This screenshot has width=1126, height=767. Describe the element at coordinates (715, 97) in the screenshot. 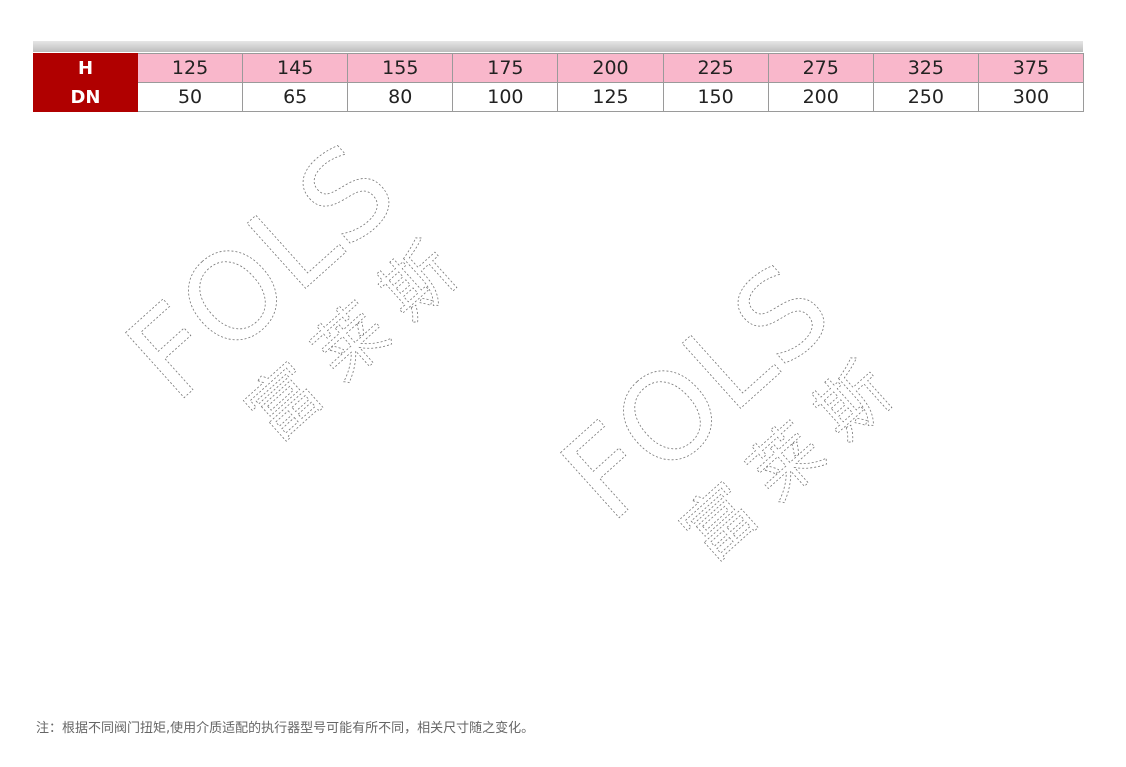

I see `table-cell: 150` at that location.